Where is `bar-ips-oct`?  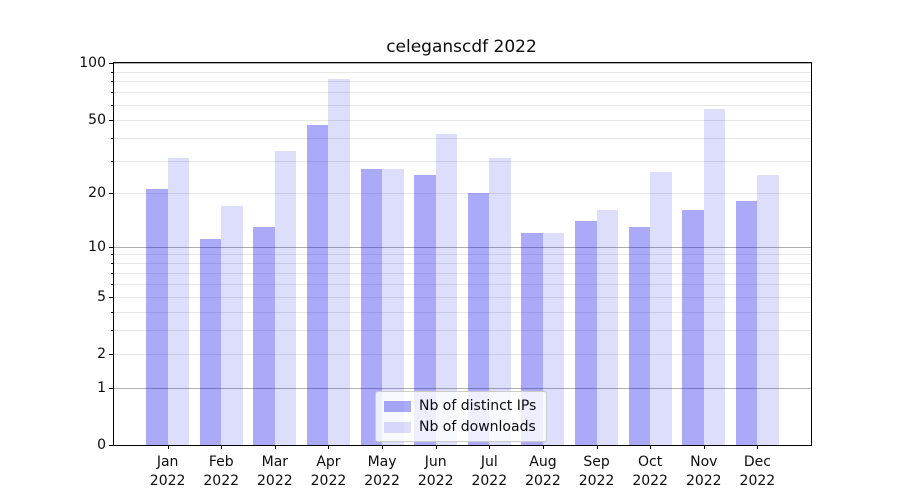
bar-ips-oct is located at coordinates (639, 335).